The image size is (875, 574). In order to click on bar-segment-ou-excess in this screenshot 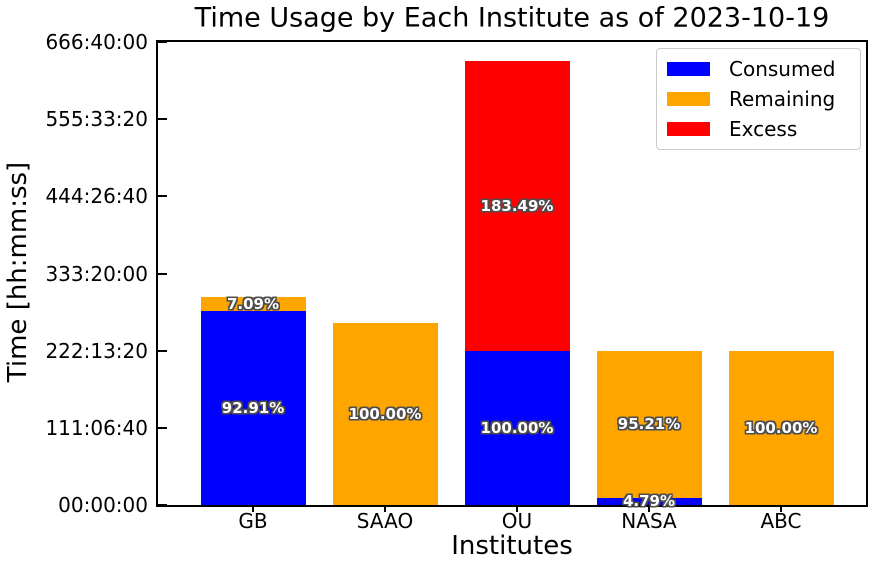, I will do `click(517, 206)`.